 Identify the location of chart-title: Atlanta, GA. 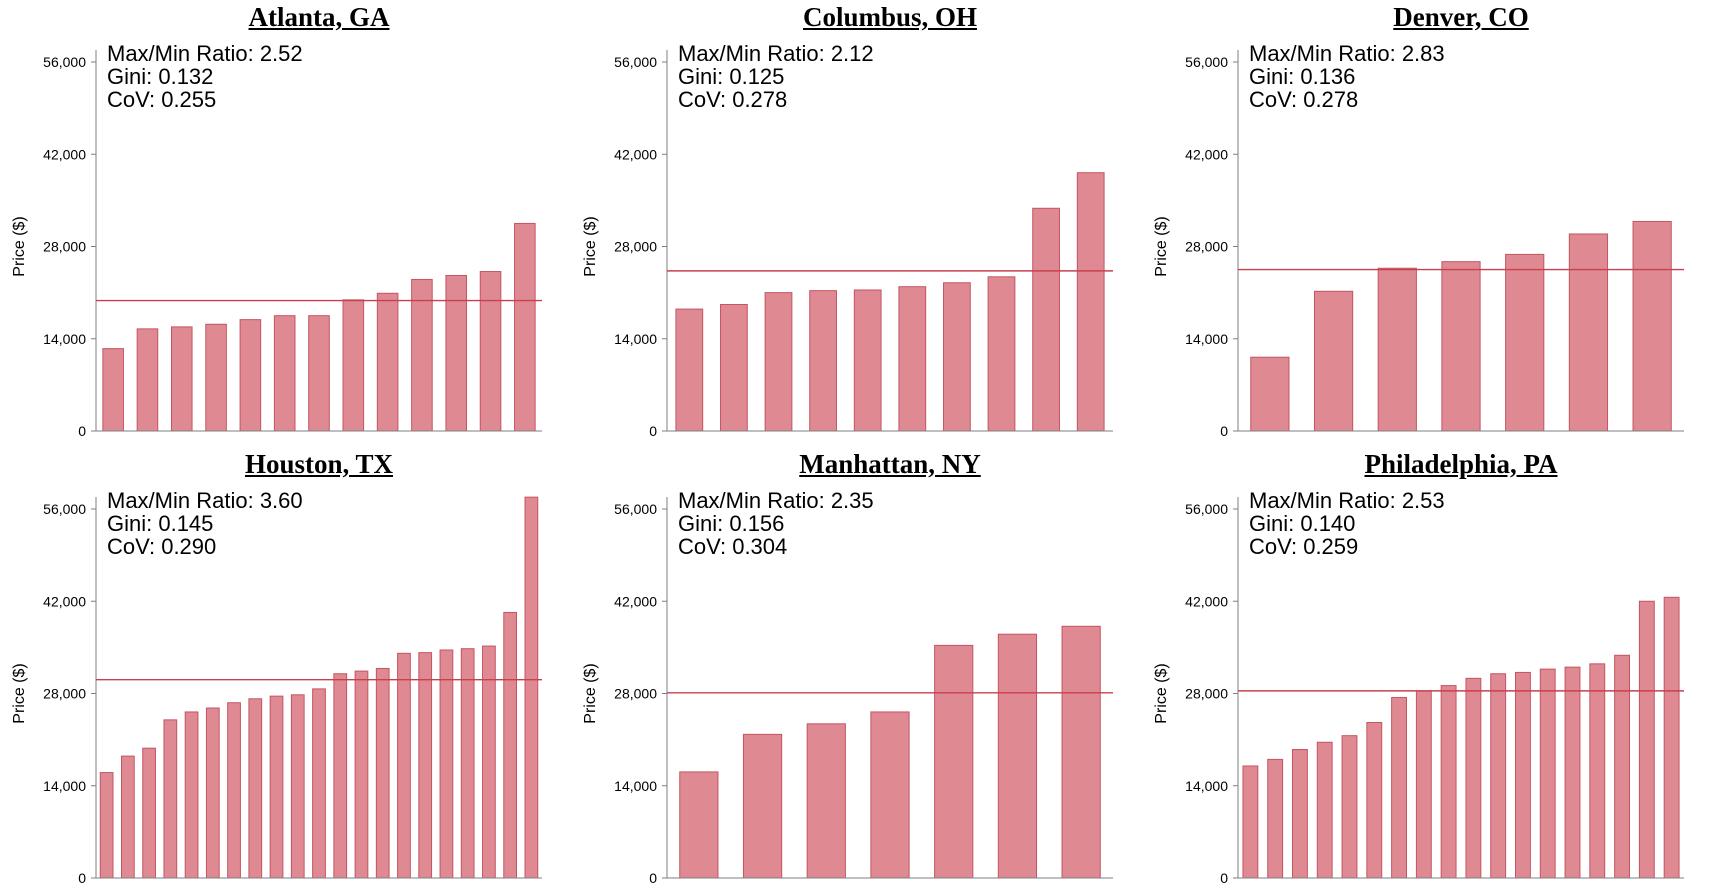
(319, 17).